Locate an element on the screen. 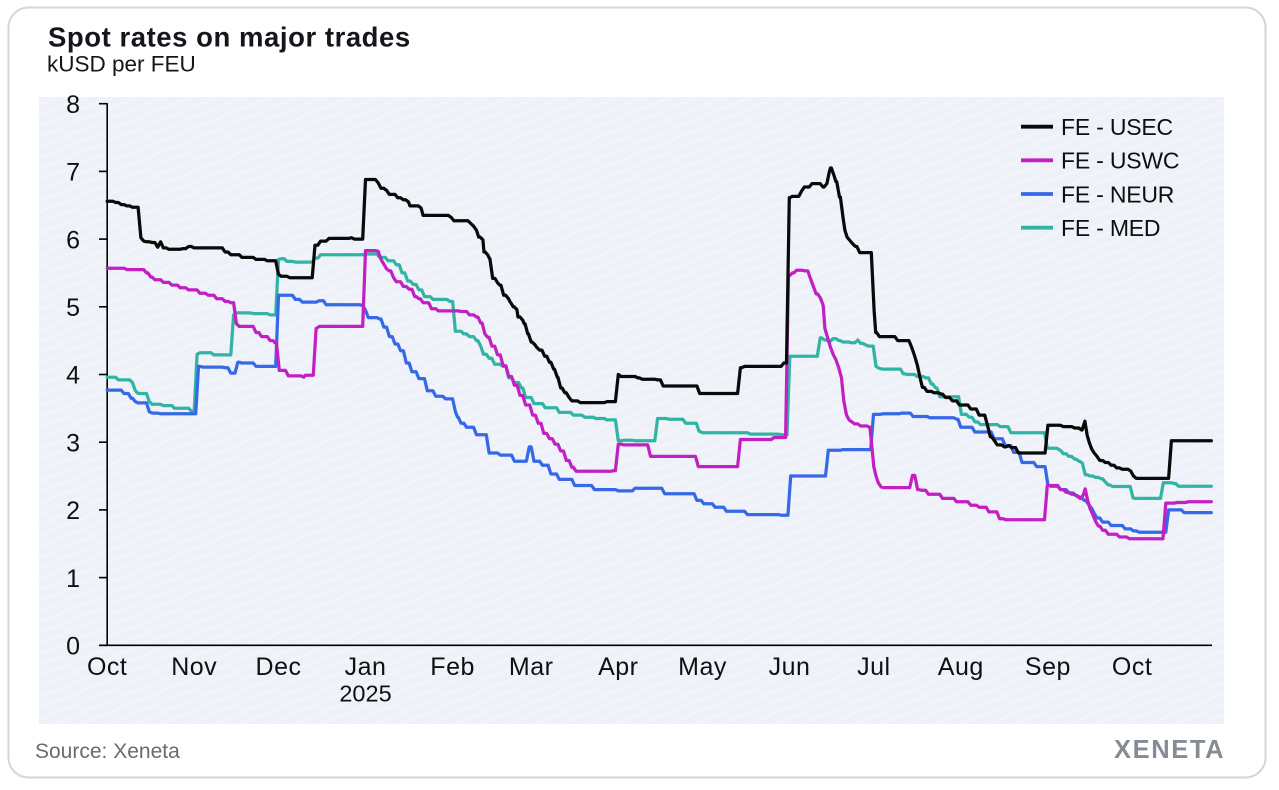 The width and height of the screenshot is (1279, 790). svg-text: Apr is located at coordinates (618, 667).